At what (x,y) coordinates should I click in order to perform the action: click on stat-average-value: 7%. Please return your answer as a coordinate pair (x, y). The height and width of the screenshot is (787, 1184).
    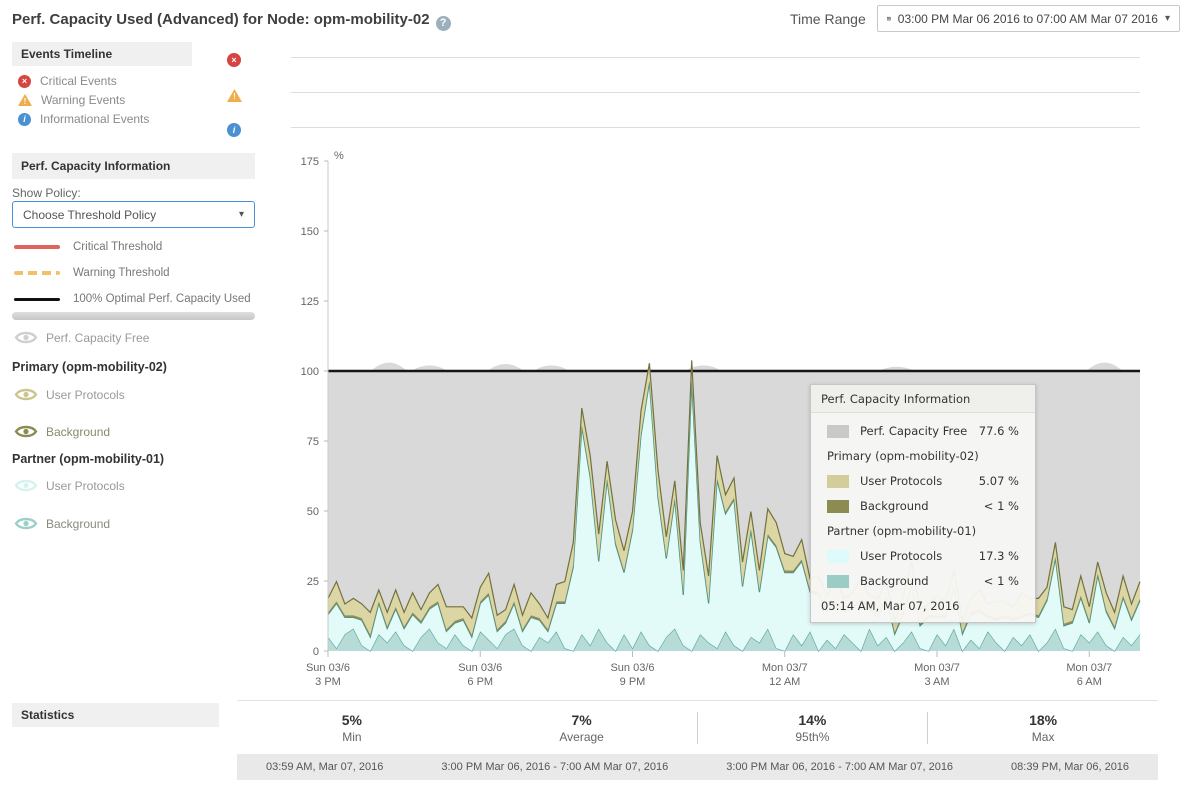
    Looking at the image, I should click on (581, 719).